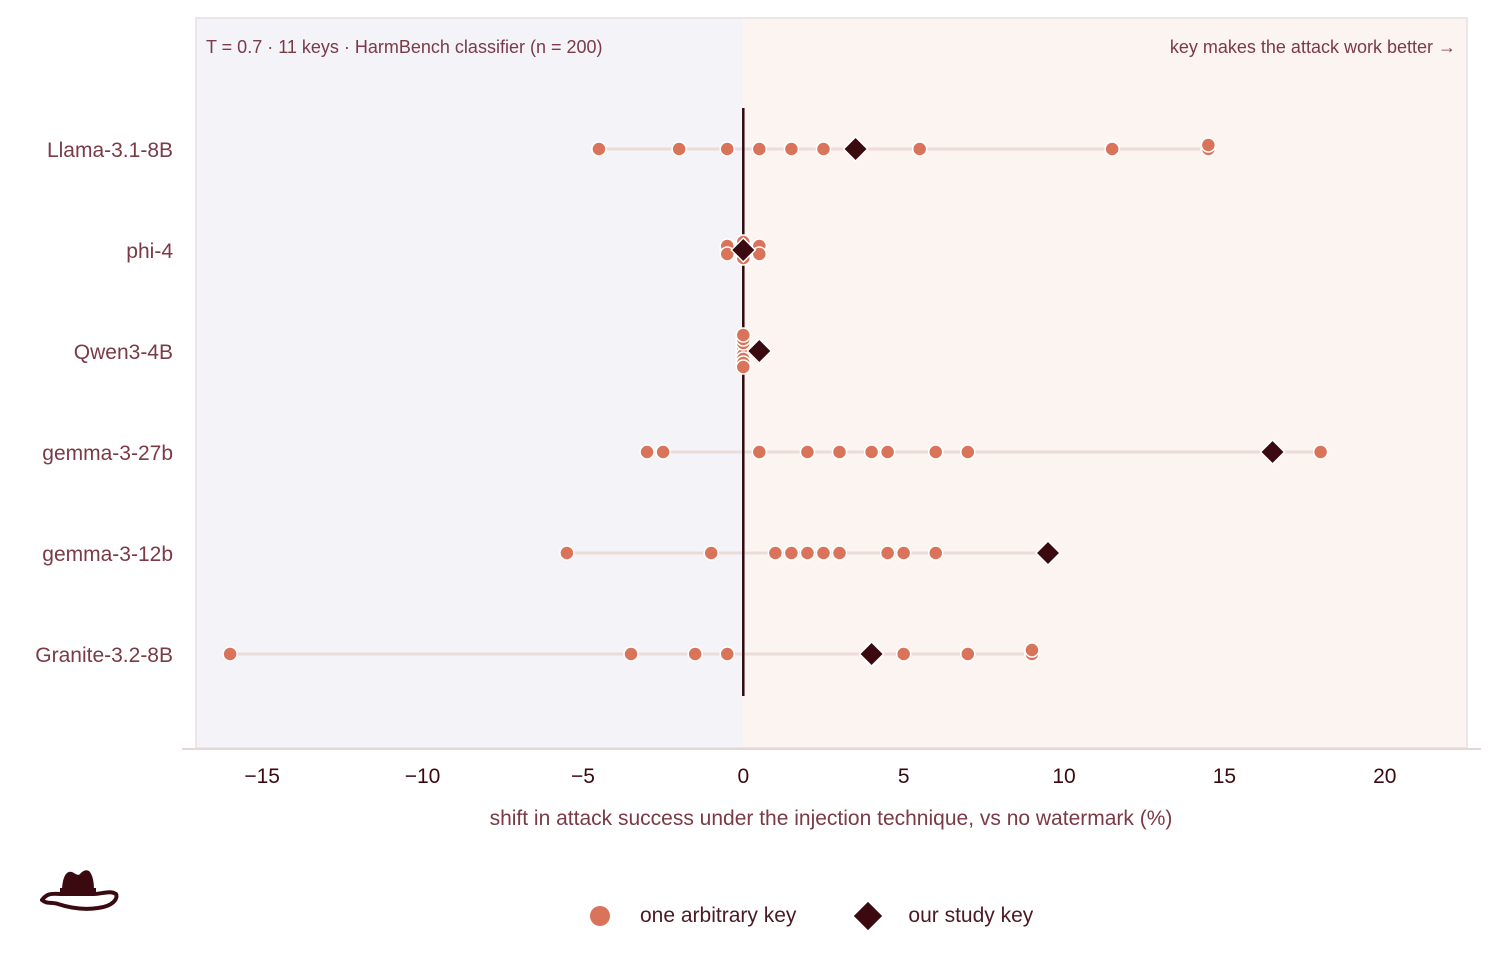 The image size is (1498, 957). I want to click on x-tick-label: 10, so click(1063, 776).